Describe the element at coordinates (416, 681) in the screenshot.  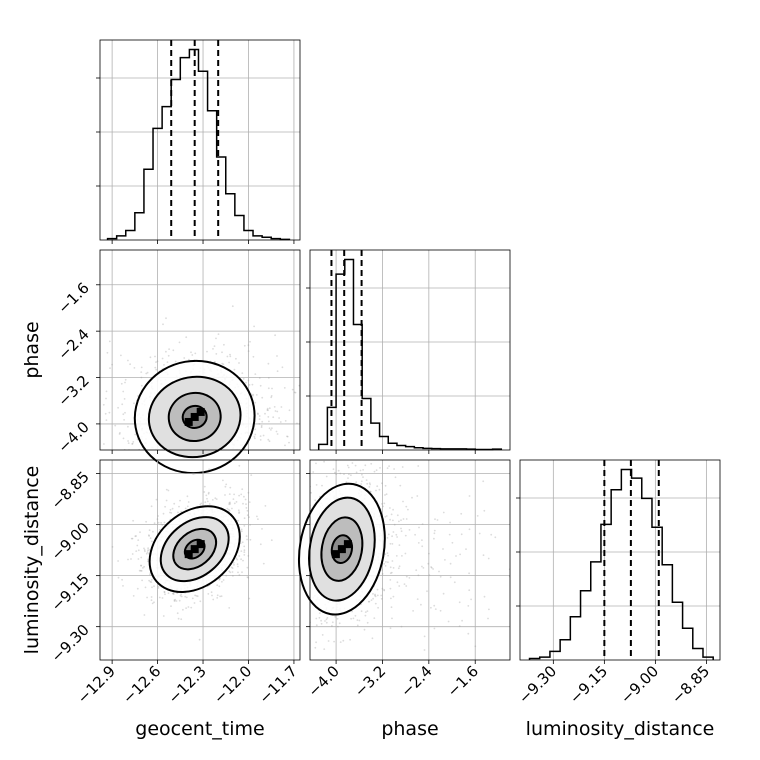
I see `xtick-label-phase: −2.4` at that location.